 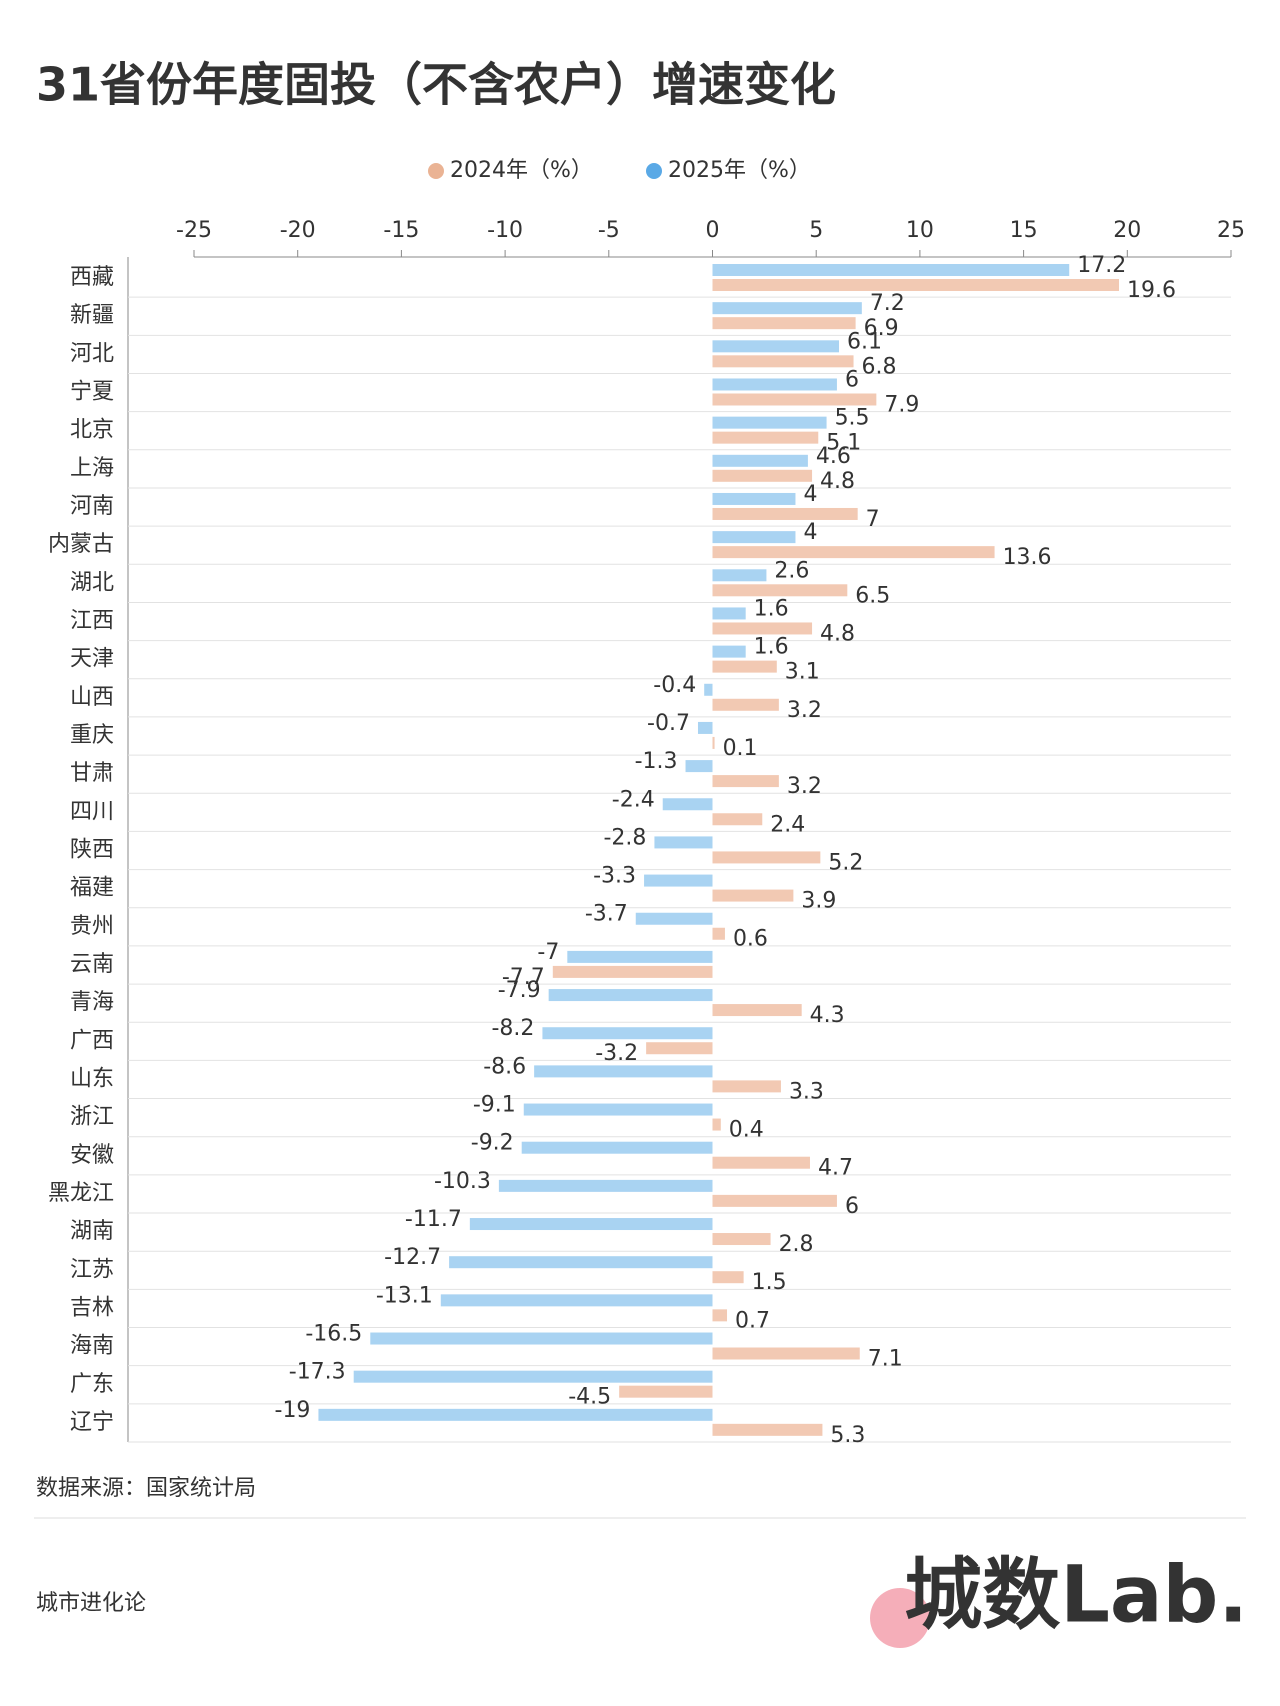 What do you see at coordinates (920, 230) in the screenshot?
I see `x-tick-label: 10` at bounding box center [920, 230].